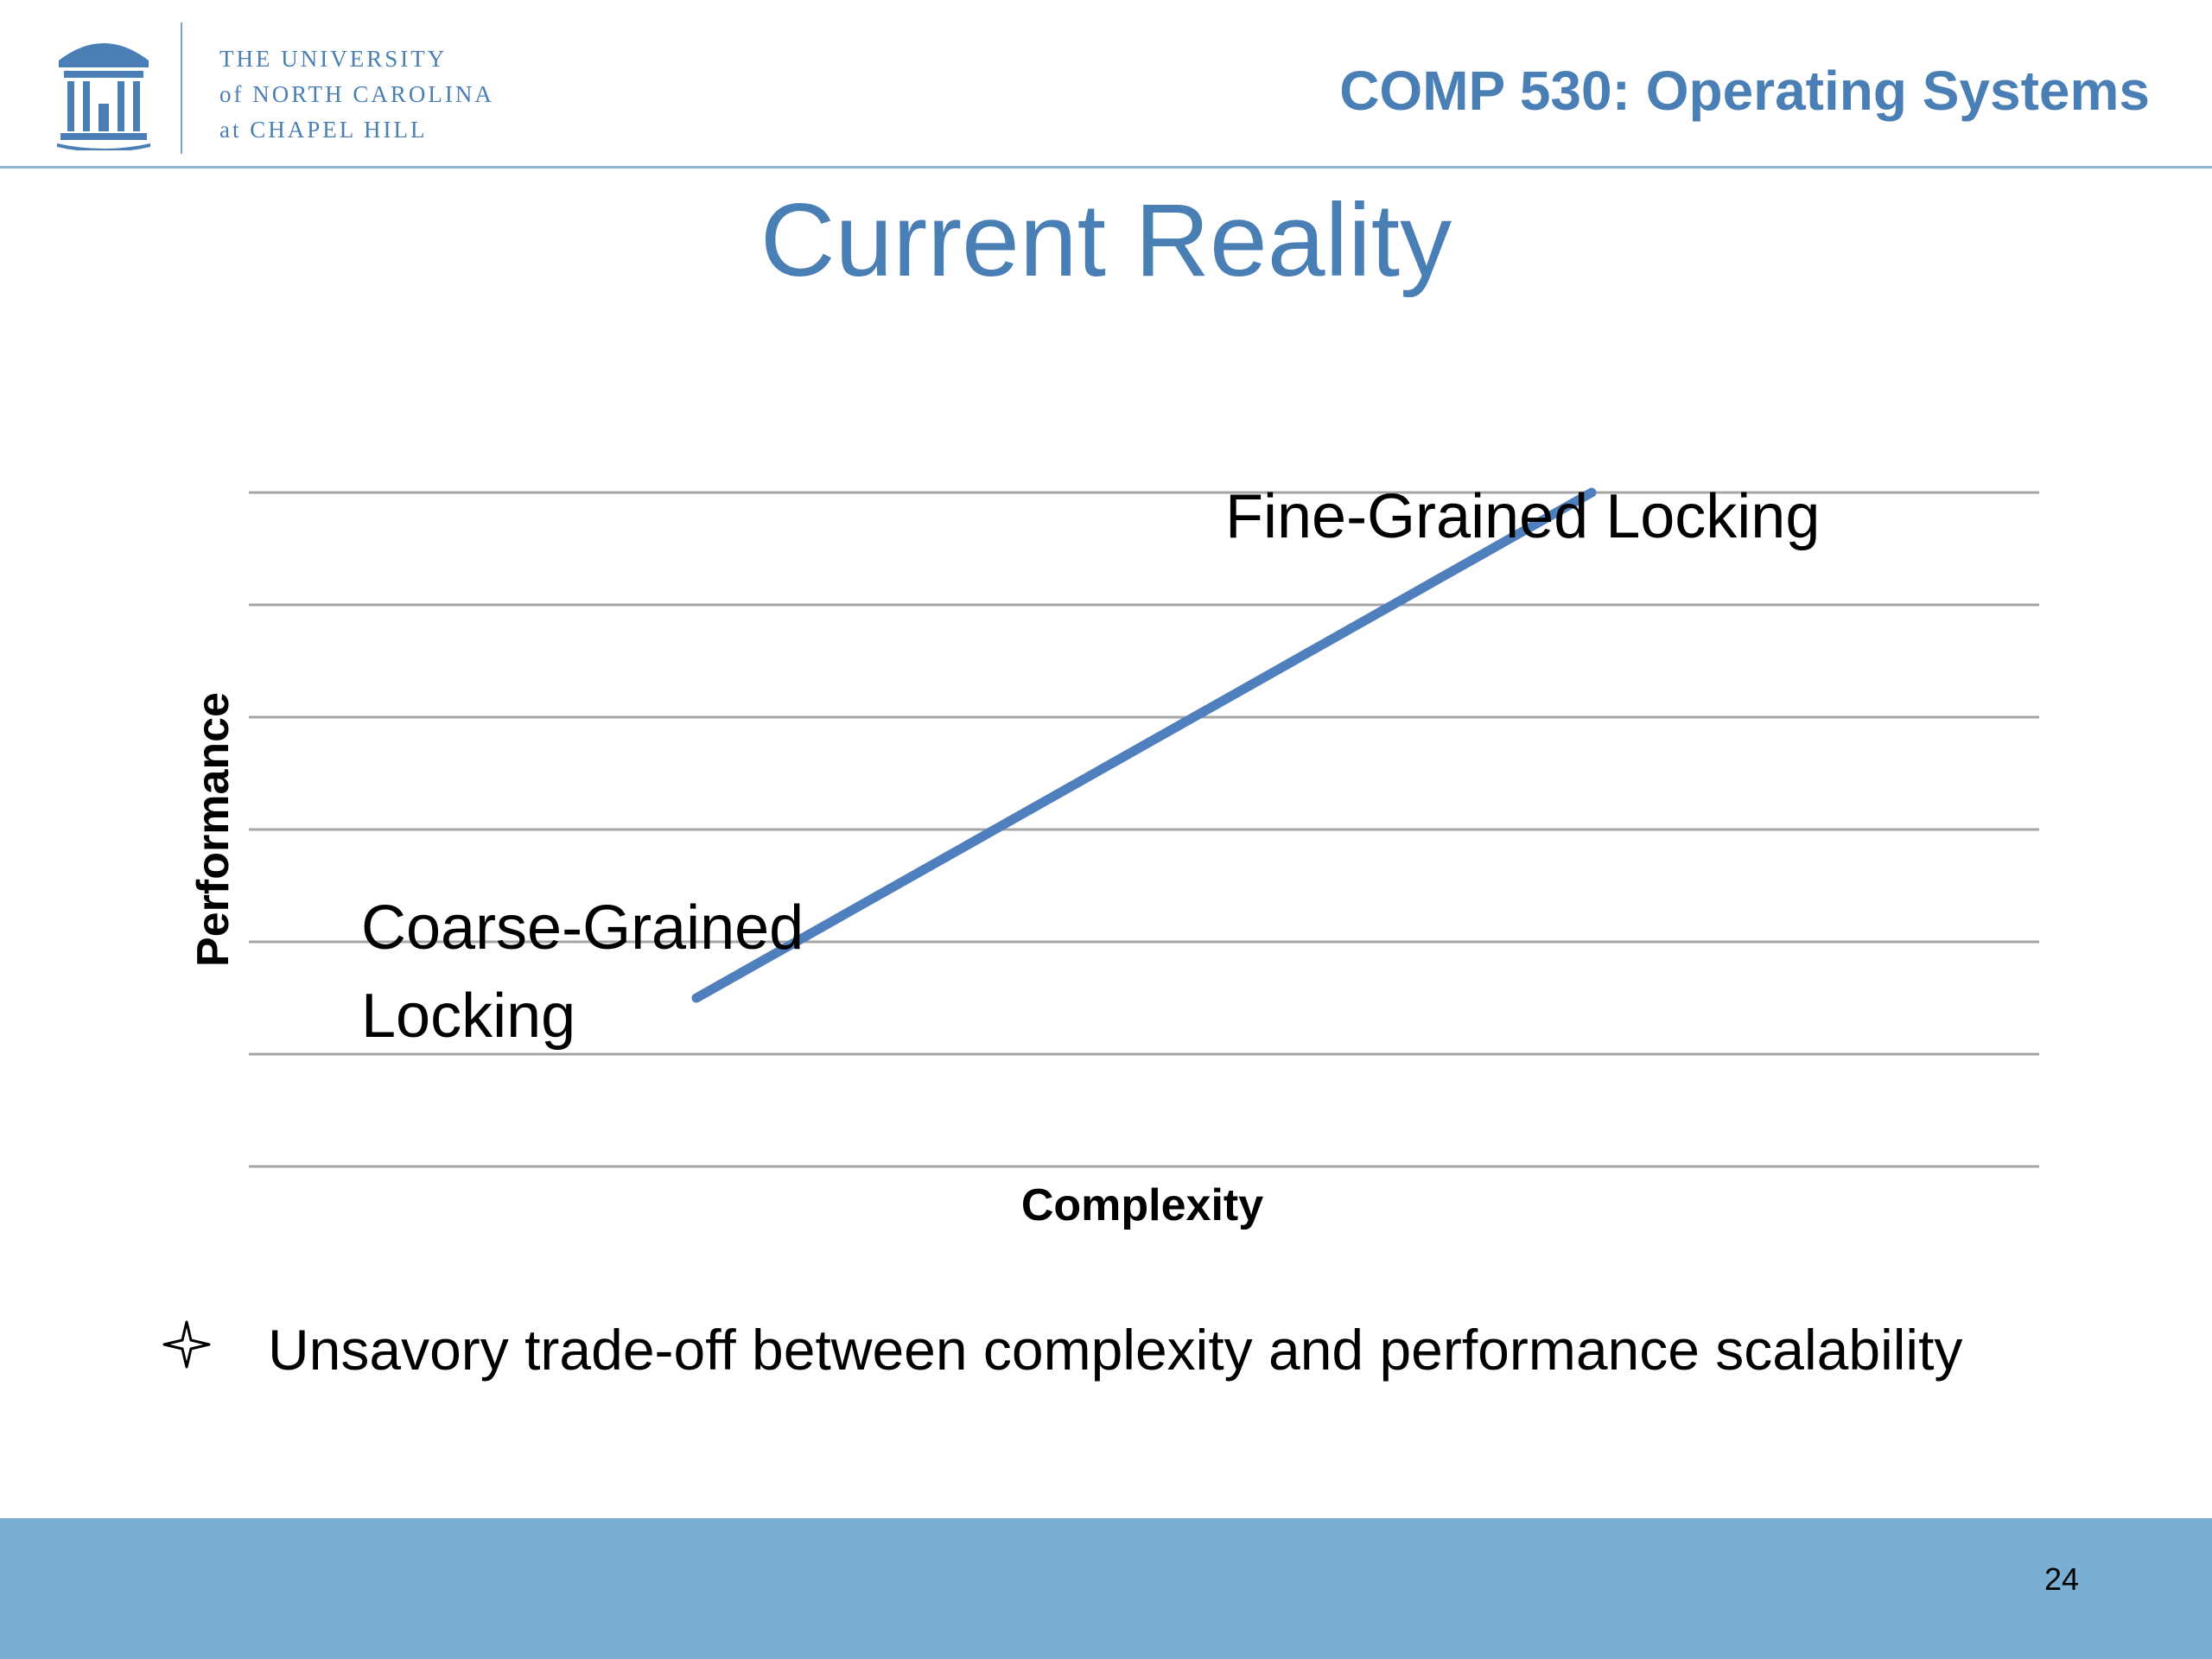  What do you see at coordinates (1106, 1588) in the screenshot?
I see `footer-bar: 24` at bounding box center [1106, 1588].